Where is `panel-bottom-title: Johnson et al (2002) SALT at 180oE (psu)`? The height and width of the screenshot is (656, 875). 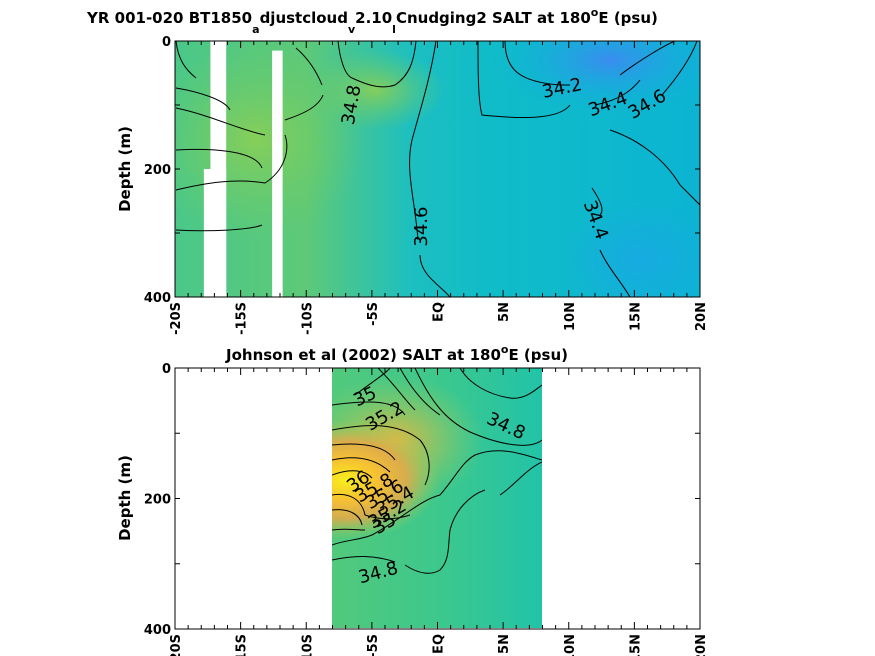
panel-bottom-title: Johnson et al (2002) SALT at 180oE (psu) is located at coordinates (396, 353).